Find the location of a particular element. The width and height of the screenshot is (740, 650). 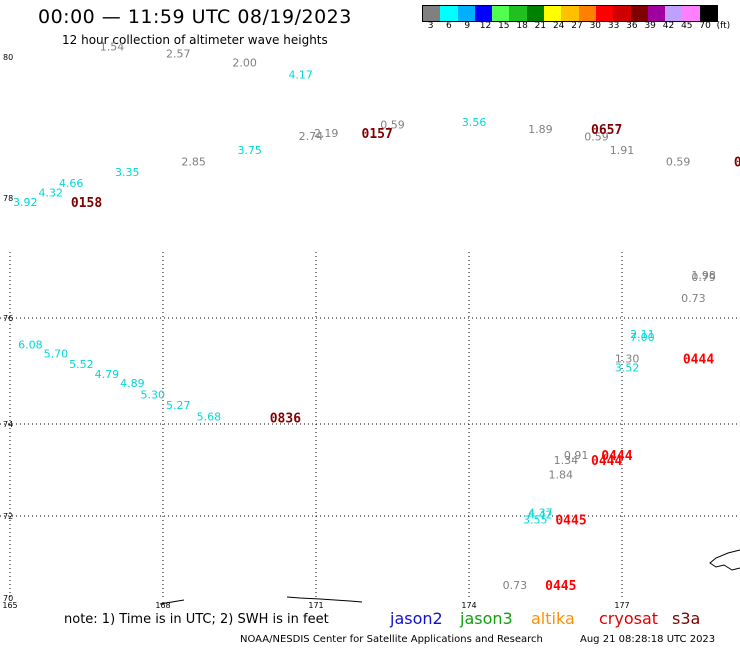

pass-time: 0157 is located at coordinates (377, 134).